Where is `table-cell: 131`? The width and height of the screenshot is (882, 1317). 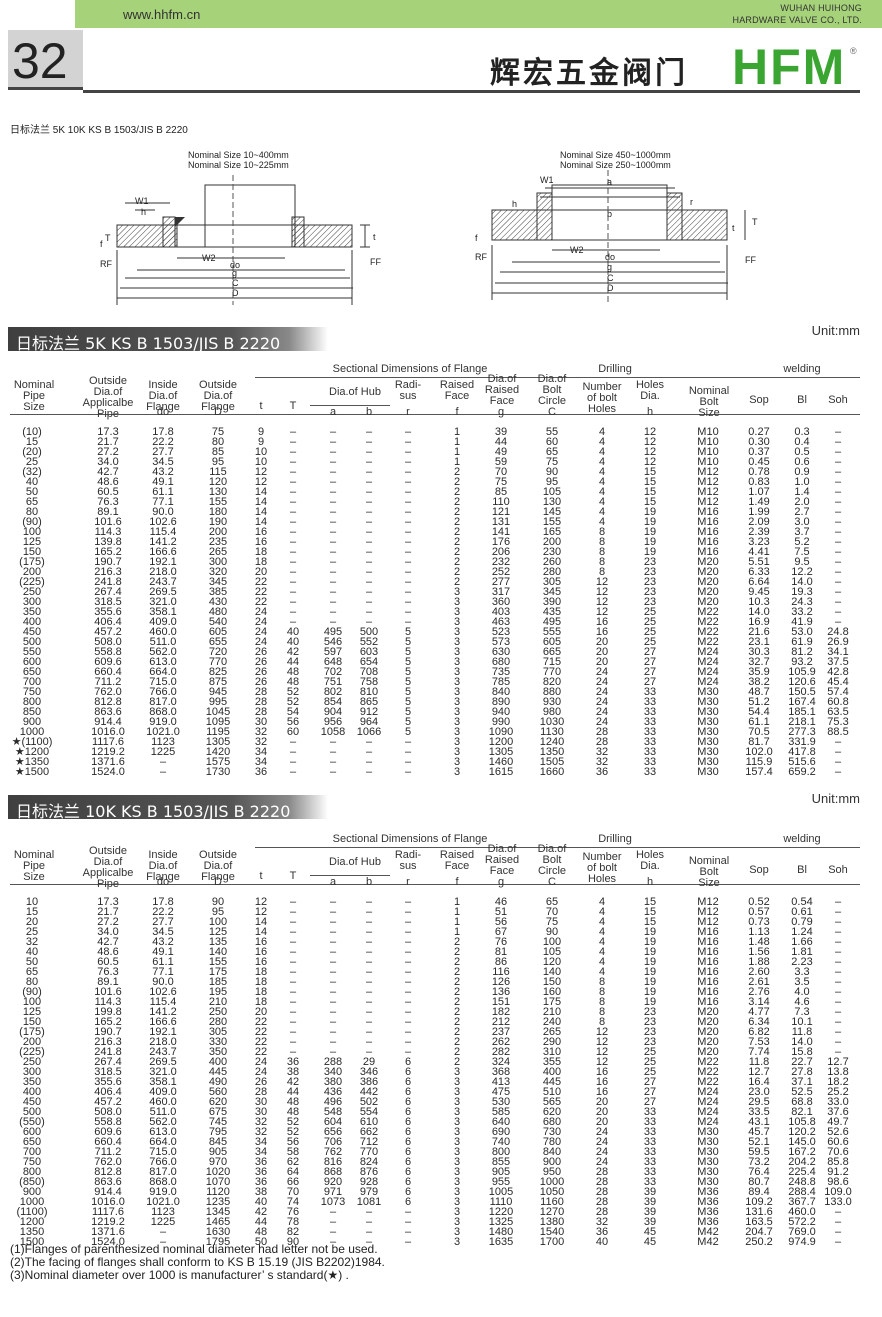
table-cell: 131 is located at coordinates (501, 522).